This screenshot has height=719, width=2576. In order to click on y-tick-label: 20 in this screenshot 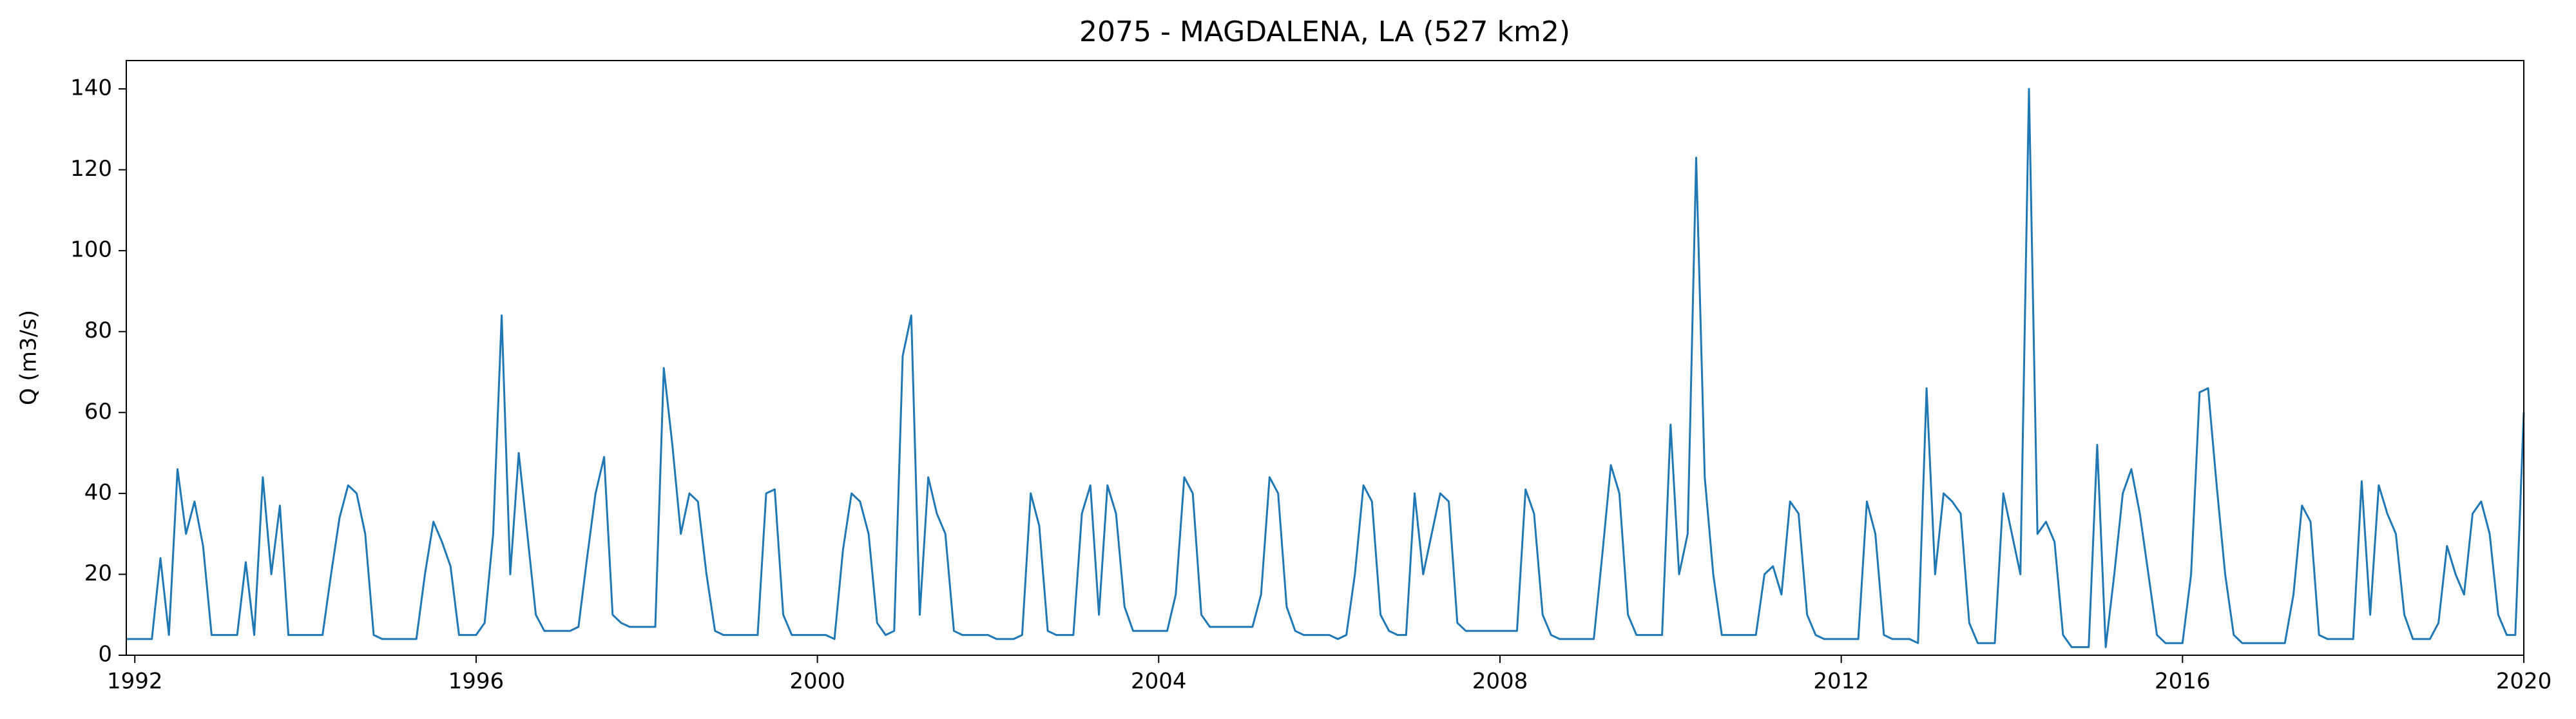, I will do `click(98, 573)`.